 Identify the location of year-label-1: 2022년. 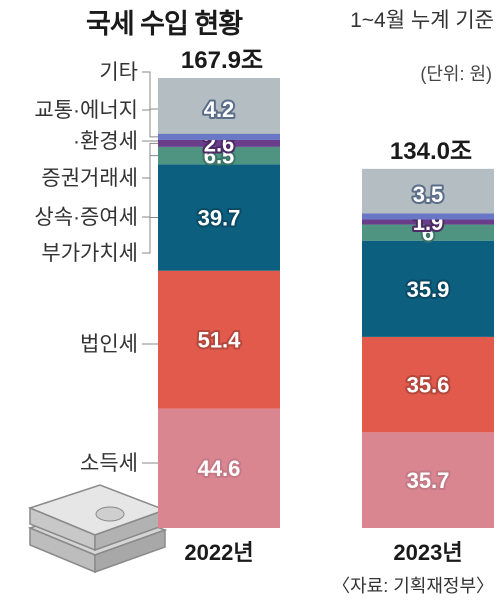
(218, 552).